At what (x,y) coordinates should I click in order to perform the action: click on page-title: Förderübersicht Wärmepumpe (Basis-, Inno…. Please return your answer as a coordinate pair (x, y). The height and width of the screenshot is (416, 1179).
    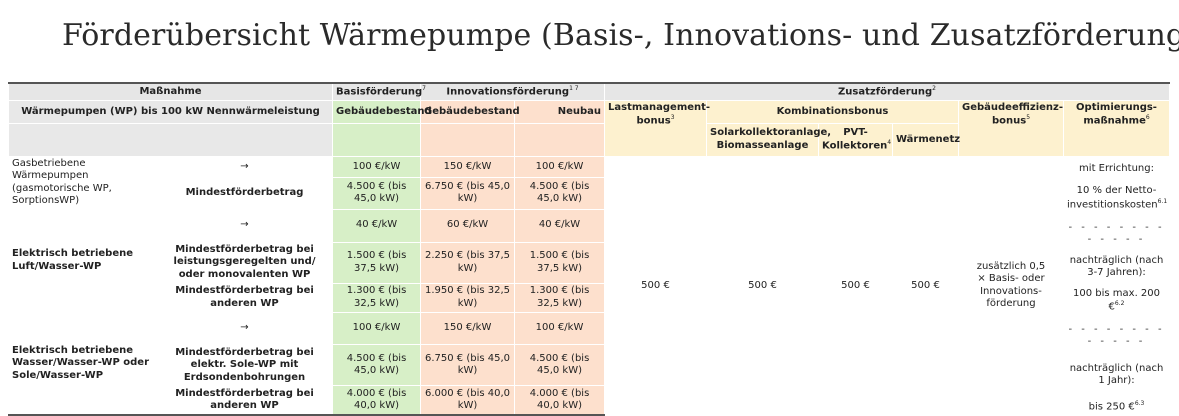
    Looking at the image, I should click on (620, 35).